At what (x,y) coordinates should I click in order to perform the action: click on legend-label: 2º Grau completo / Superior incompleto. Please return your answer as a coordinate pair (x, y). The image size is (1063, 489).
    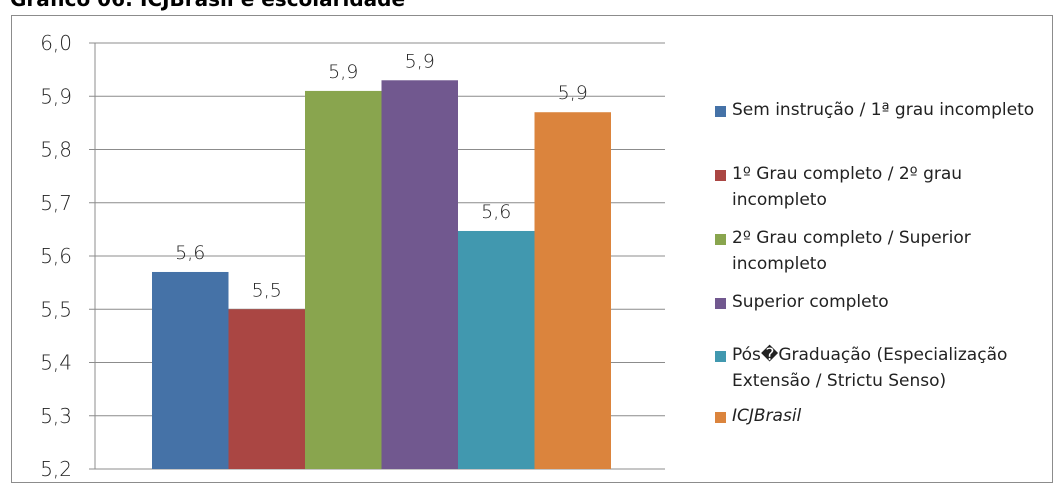
    Looking at the image, I should click on (851, 251).